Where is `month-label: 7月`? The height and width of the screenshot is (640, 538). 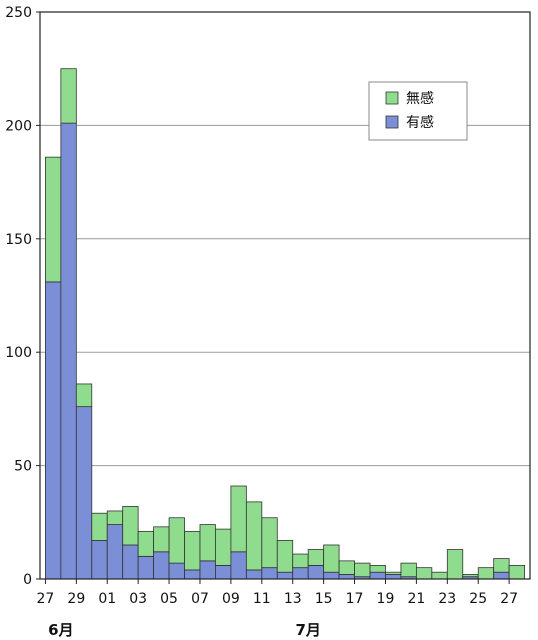 month-label: 7月 is located at coordinates (307, 630).